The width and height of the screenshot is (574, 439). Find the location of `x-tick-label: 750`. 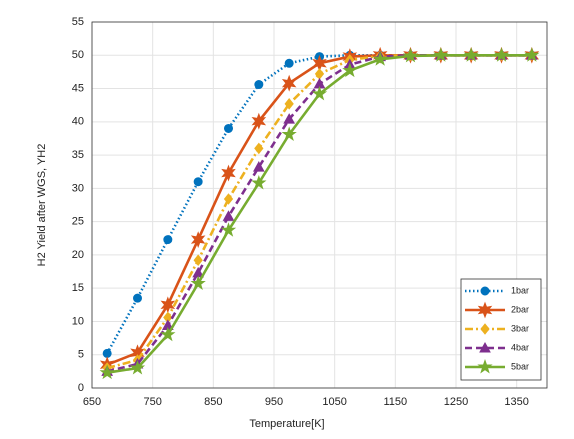

x-tick-label: 750 is located at coordinates (152, 402).